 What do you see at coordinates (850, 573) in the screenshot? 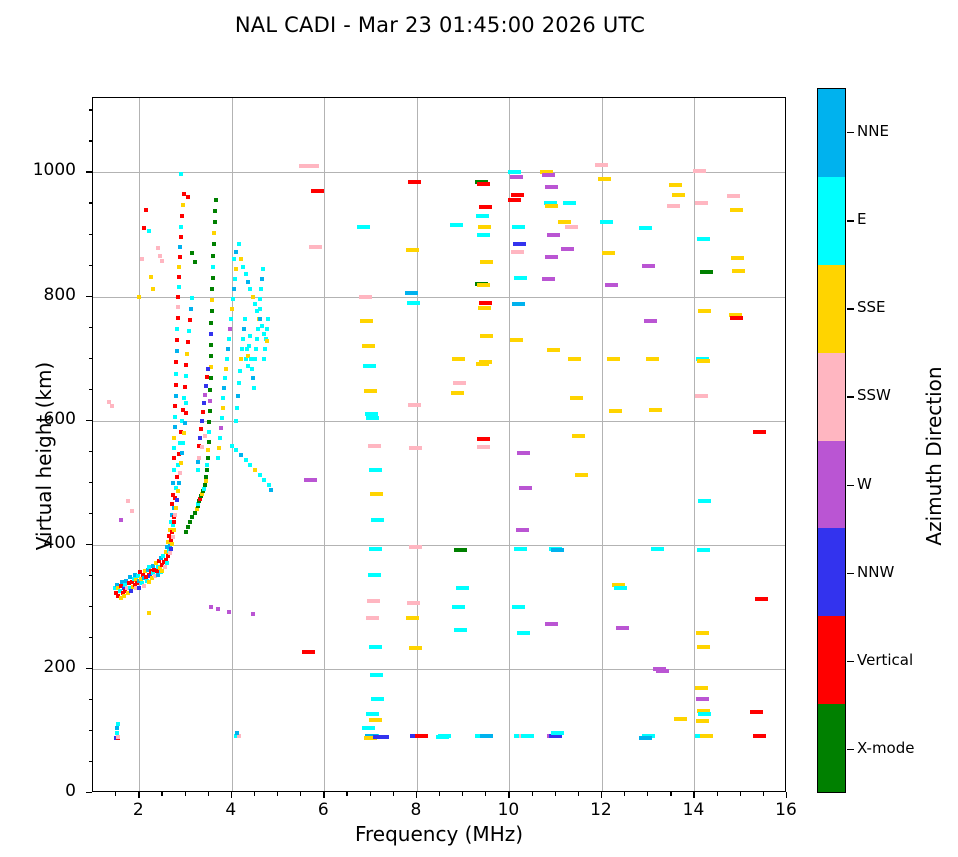
I see `colorbar-tick` at bounding box center [850, 573].